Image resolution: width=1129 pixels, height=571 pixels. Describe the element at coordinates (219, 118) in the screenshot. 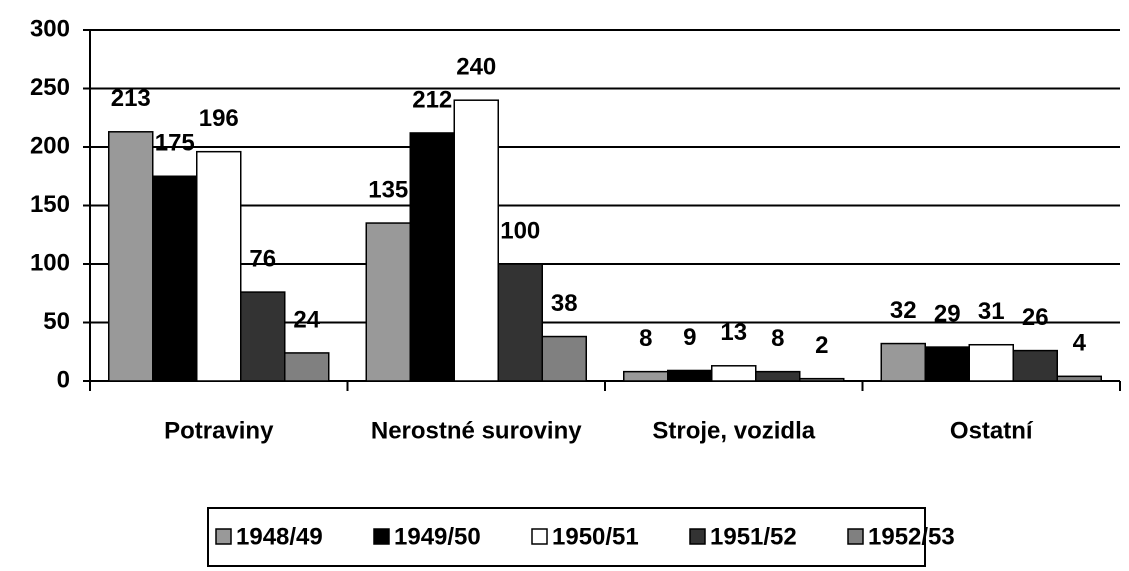

I see `data-label: 196` at that location.